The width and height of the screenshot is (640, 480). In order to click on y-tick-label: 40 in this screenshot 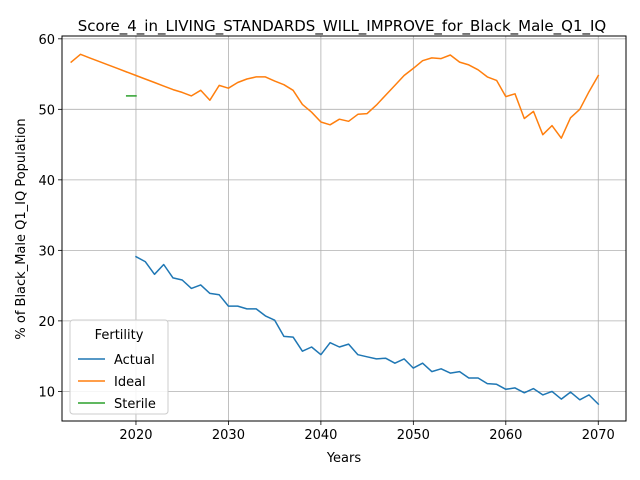, I will do `click(46, 181)`.